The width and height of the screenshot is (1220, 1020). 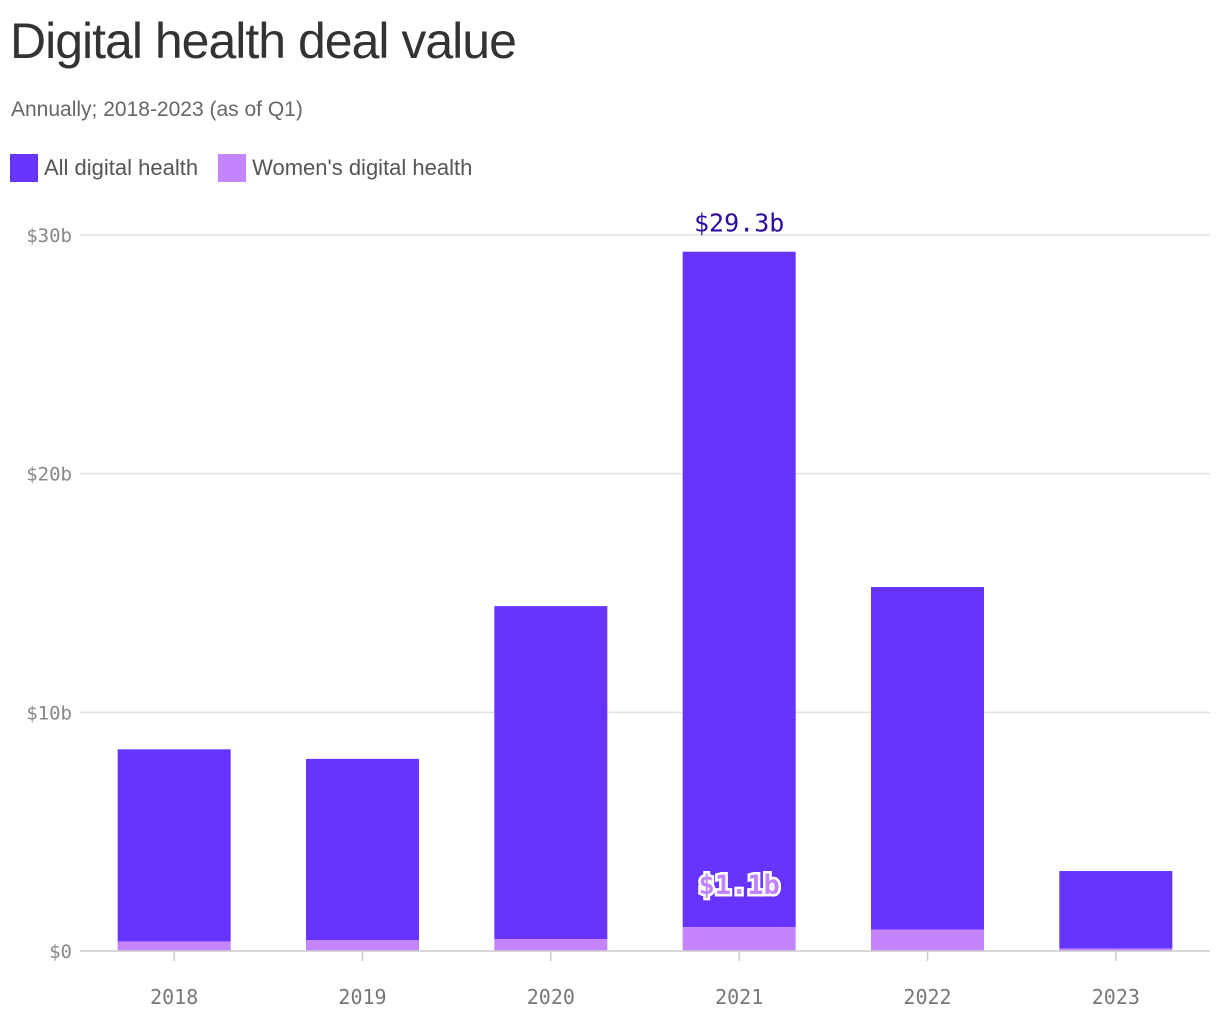 I want to click on legend-label-women: Women's digital health, so click(x=362, y=167).